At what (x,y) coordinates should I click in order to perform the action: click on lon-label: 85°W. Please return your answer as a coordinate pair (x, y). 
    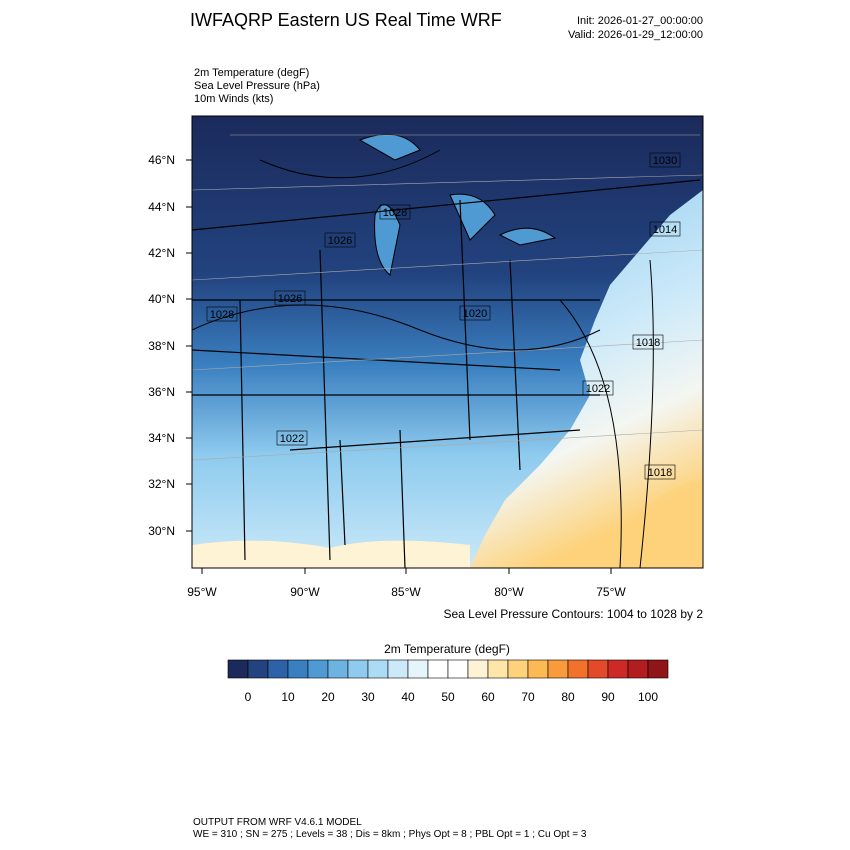
    Looking at the image, I should click on (406, 592).